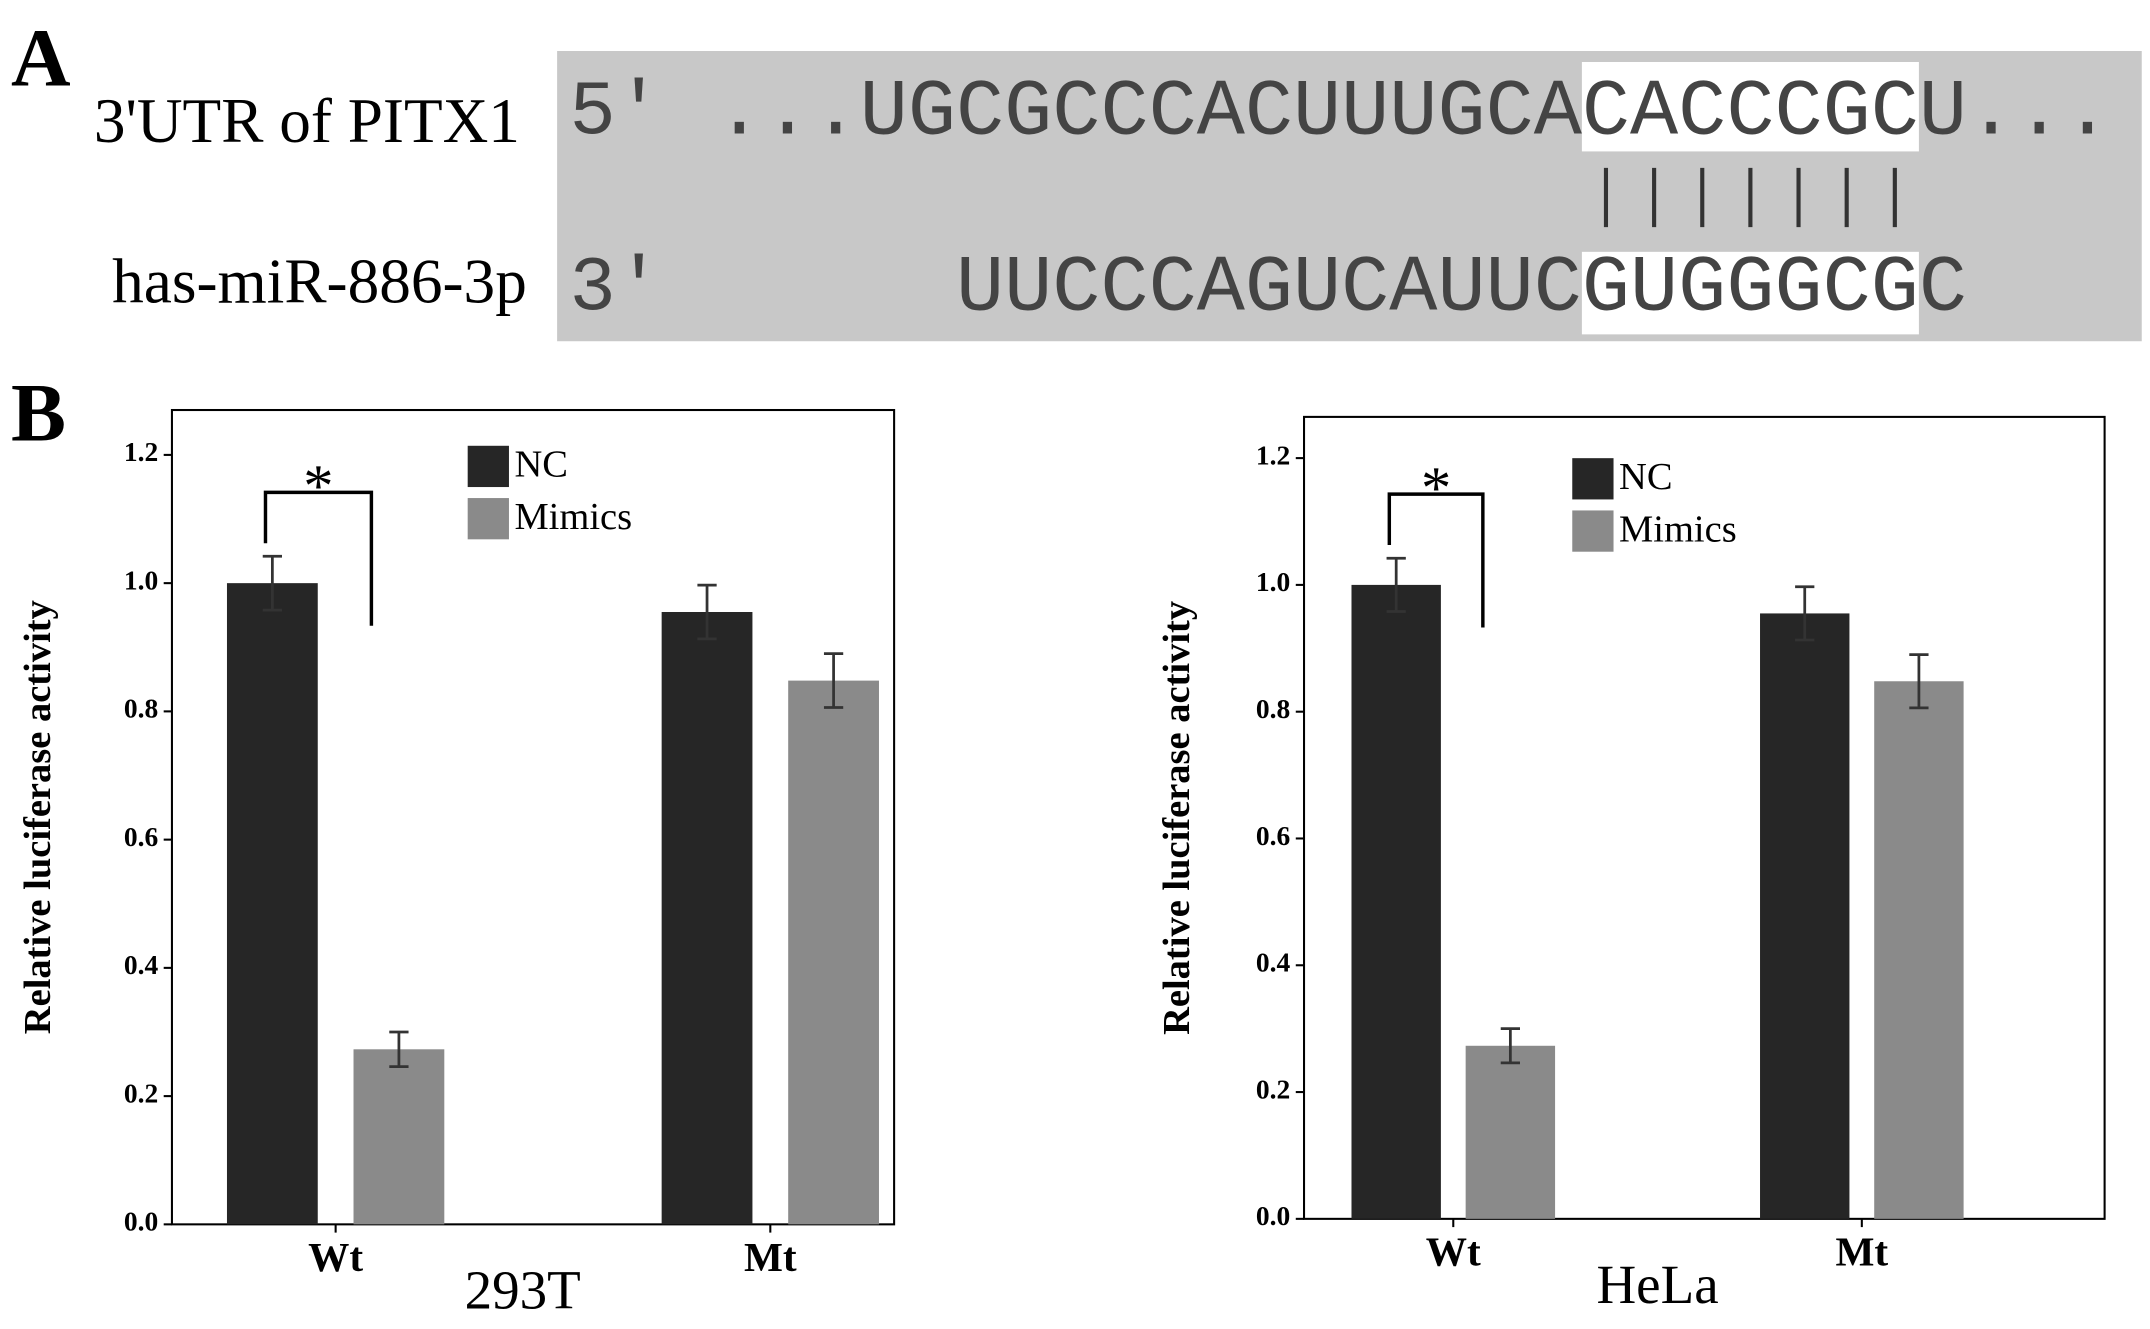  Describe the element at coordinates (319, 282) in the screenshot. I see `mirna-label: has-miR-886-3p` at that location.